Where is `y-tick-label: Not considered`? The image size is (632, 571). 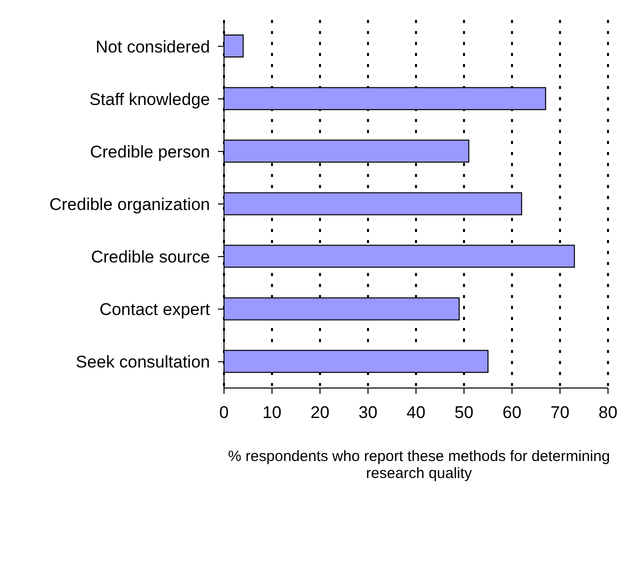 y-tick-label: Not considered is located at coordinates (153, 46).